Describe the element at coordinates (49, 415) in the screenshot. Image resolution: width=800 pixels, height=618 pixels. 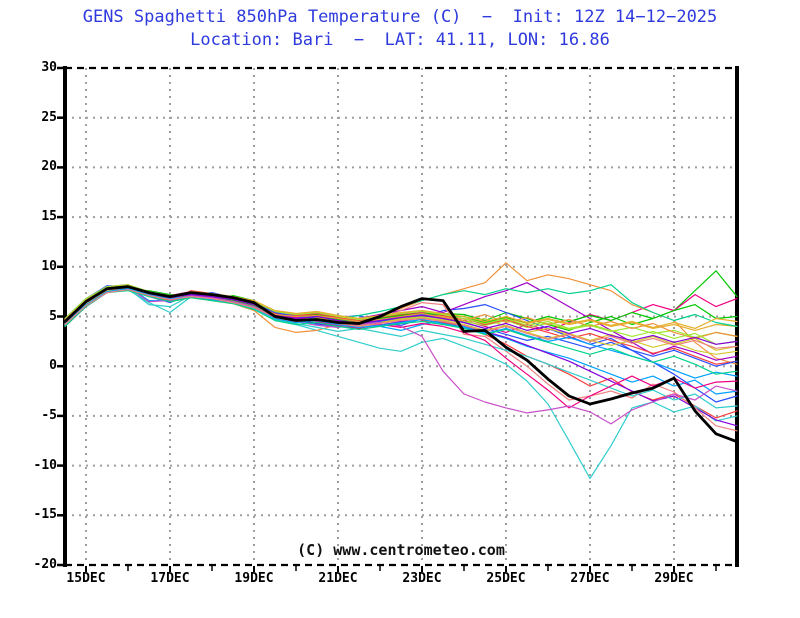
I see `y-tick-label: -5` at that location.